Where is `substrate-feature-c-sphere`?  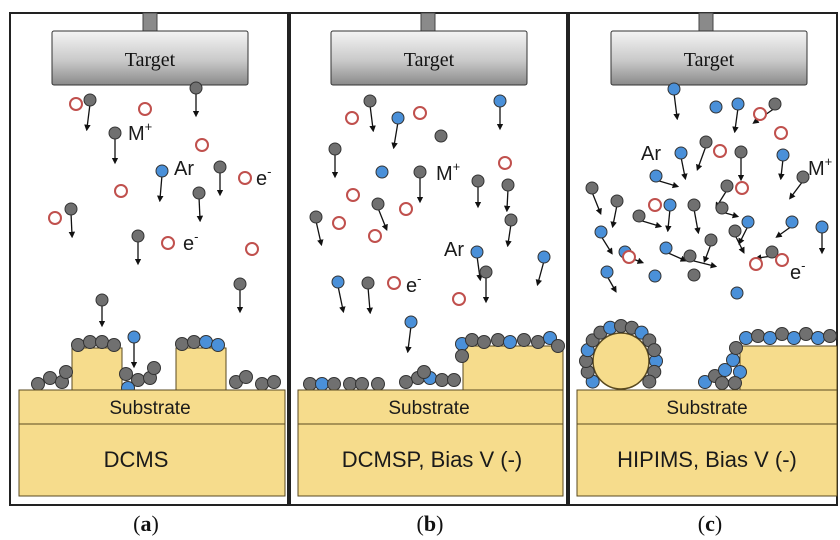
substrate-feature-c-sphere is located at coordinates (621, 361).